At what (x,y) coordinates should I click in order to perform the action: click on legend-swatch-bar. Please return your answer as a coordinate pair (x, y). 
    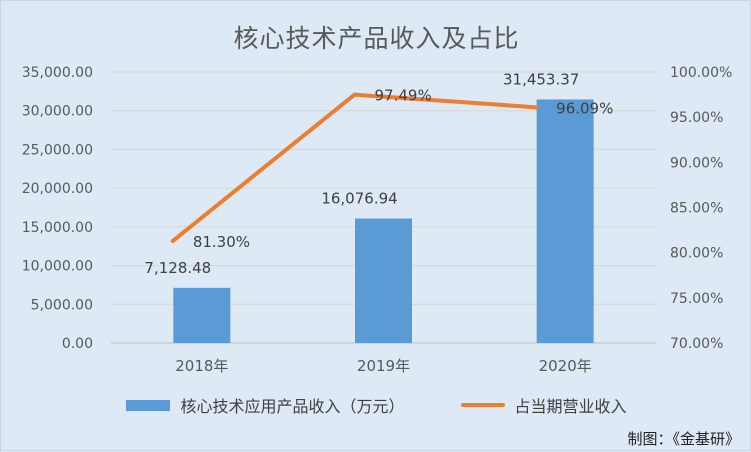
    Looking at the image, I should click on (148, 405).